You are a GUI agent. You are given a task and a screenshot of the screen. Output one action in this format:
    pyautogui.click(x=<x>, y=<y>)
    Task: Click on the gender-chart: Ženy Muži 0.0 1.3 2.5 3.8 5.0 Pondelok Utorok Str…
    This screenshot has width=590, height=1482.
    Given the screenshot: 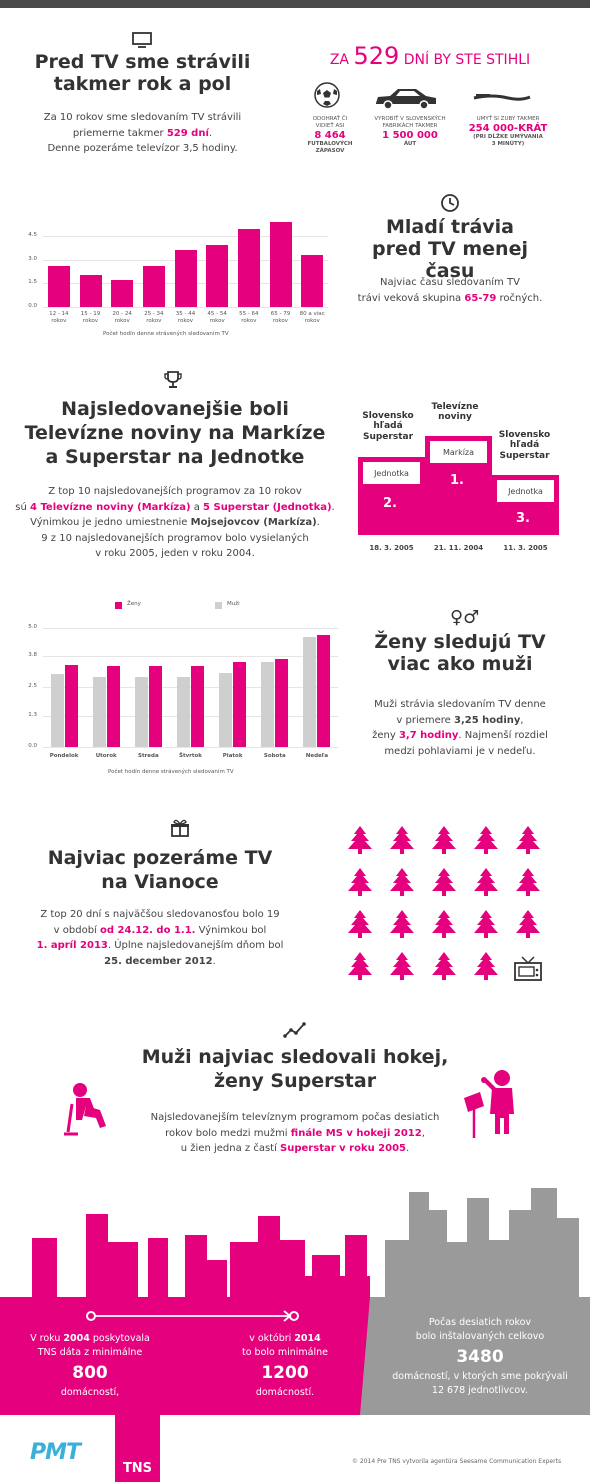 What is the action you would take?
    pyautogui.click(x=180, y=698)
    